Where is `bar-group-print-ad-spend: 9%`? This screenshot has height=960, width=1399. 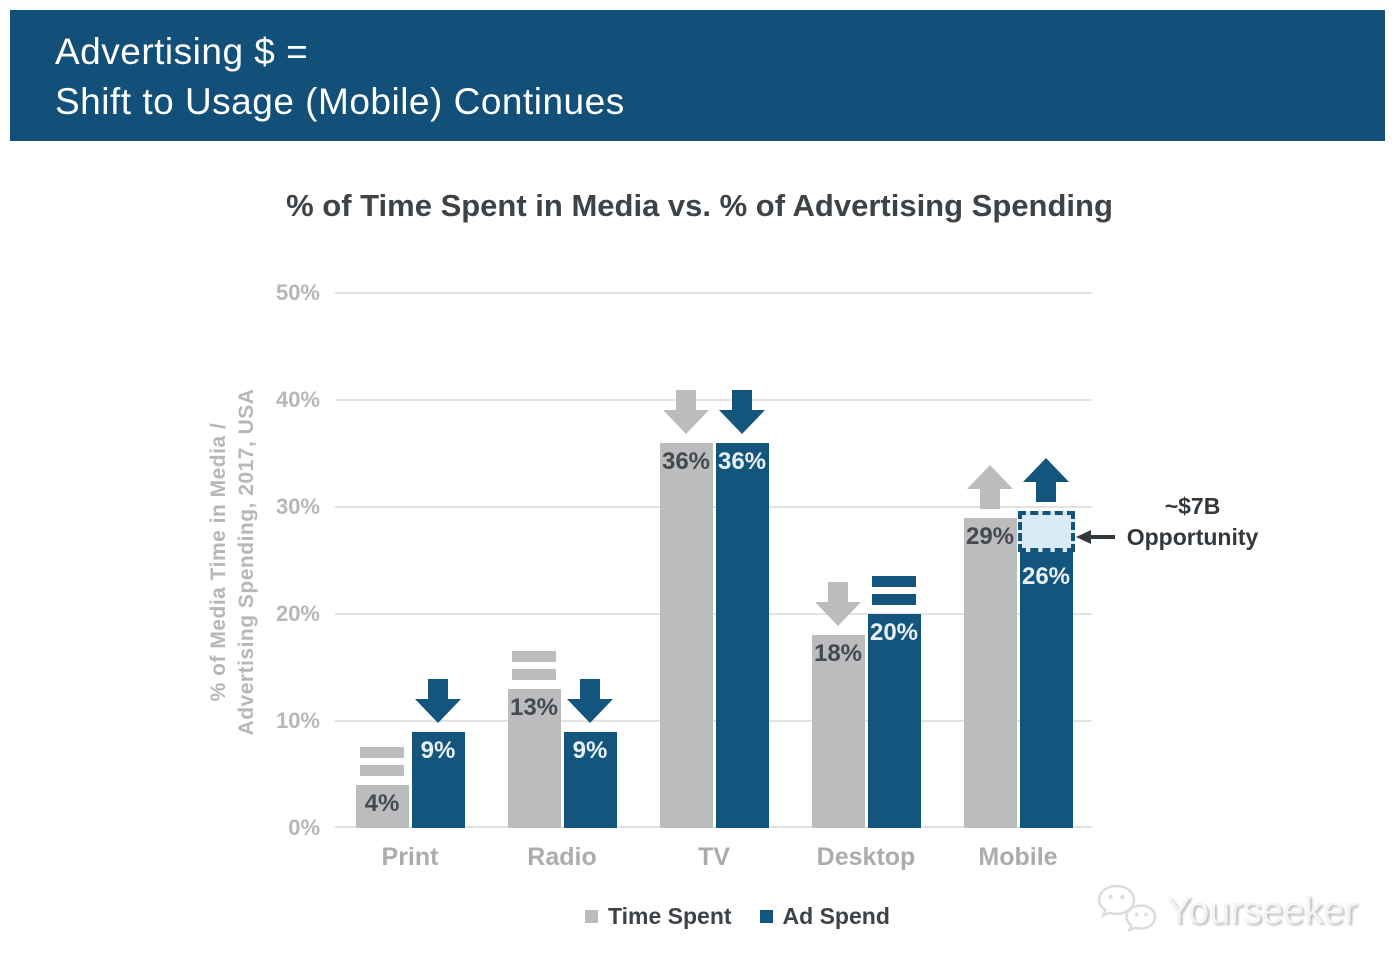 bar-group-print-ad-spend: 9% is located at coordinates (438, 560).